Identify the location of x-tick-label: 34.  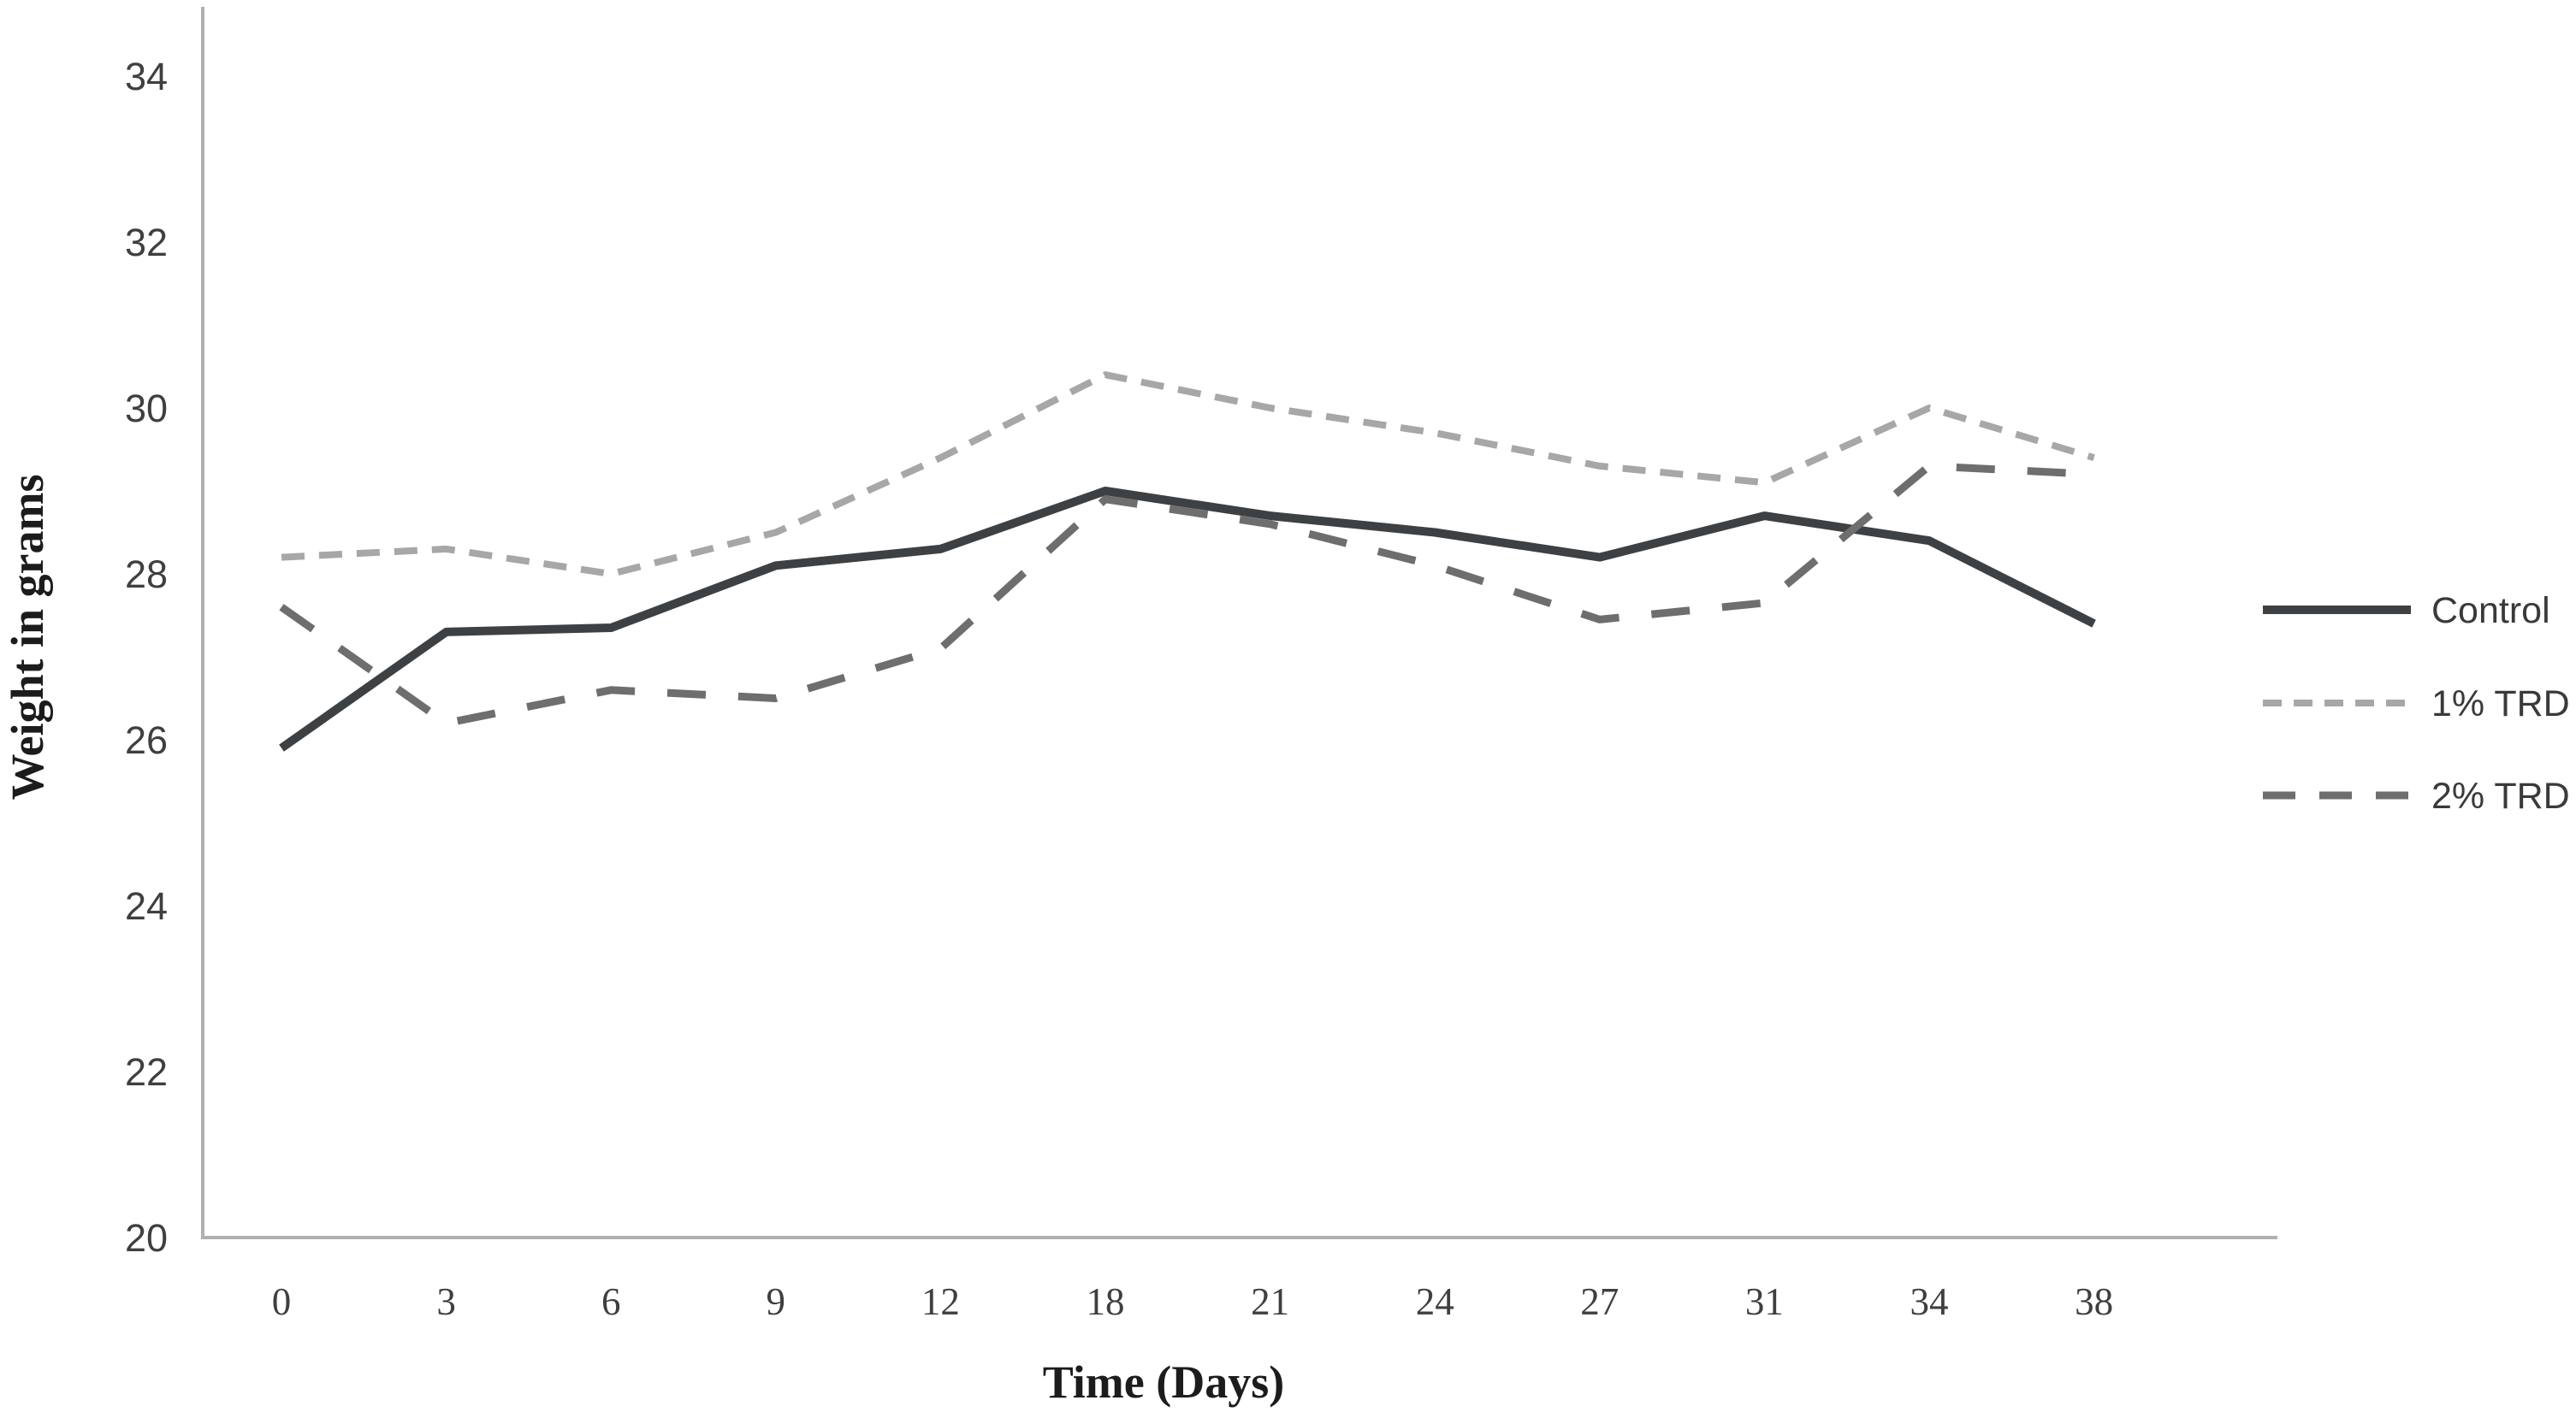
(1929, 1301).